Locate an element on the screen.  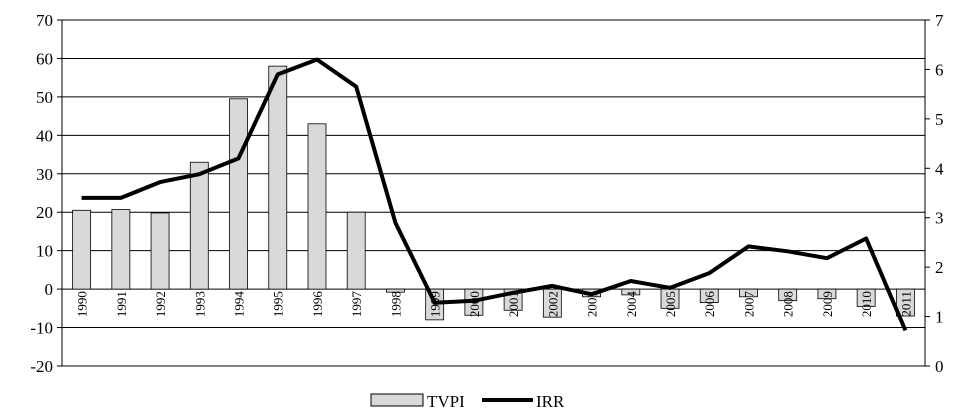
left-tick-label: 60 is located at coordinates (44, 58).